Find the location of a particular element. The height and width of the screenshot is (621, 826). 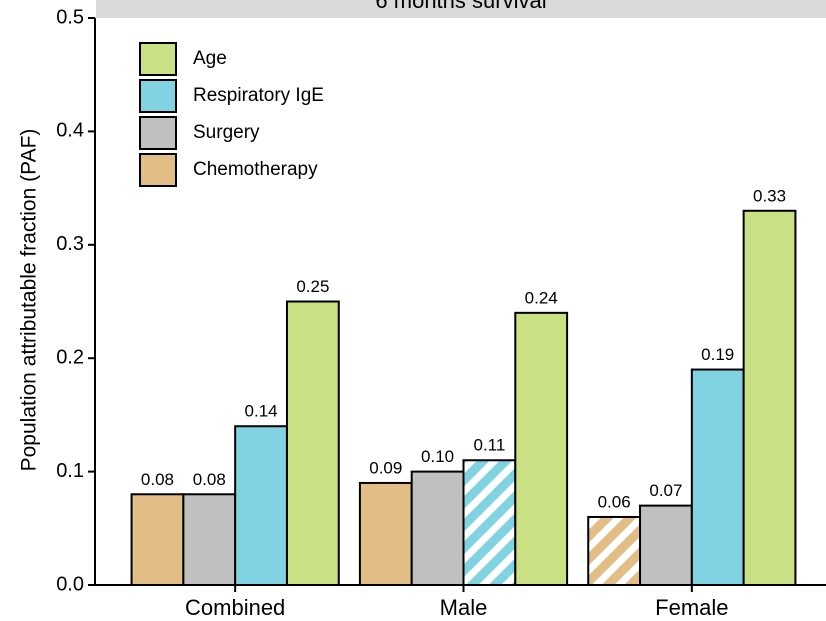

y-tick-label: 0.5 is located at coordinates (70, 17).